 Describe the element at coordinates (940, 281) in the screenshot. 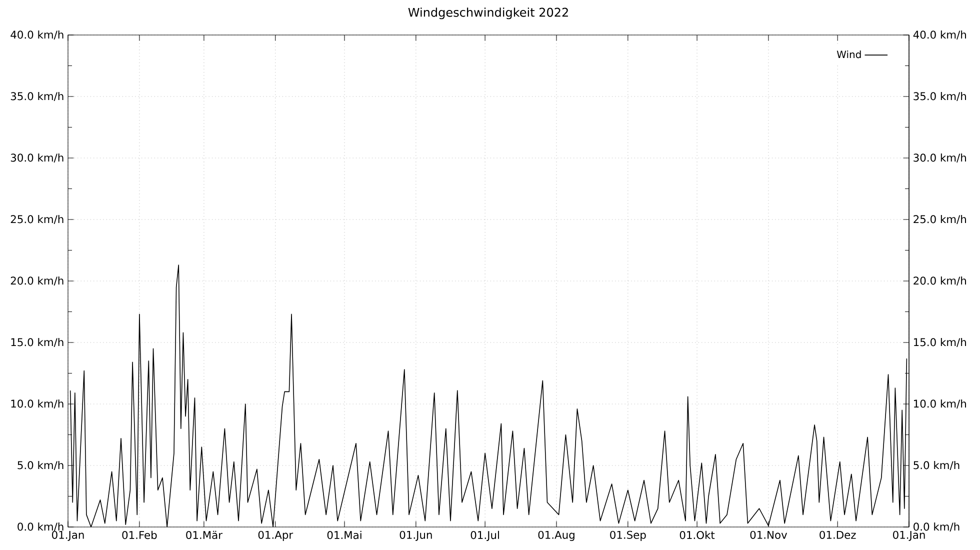

I see `y2-tick-label: 20.0 km/h` at that location.